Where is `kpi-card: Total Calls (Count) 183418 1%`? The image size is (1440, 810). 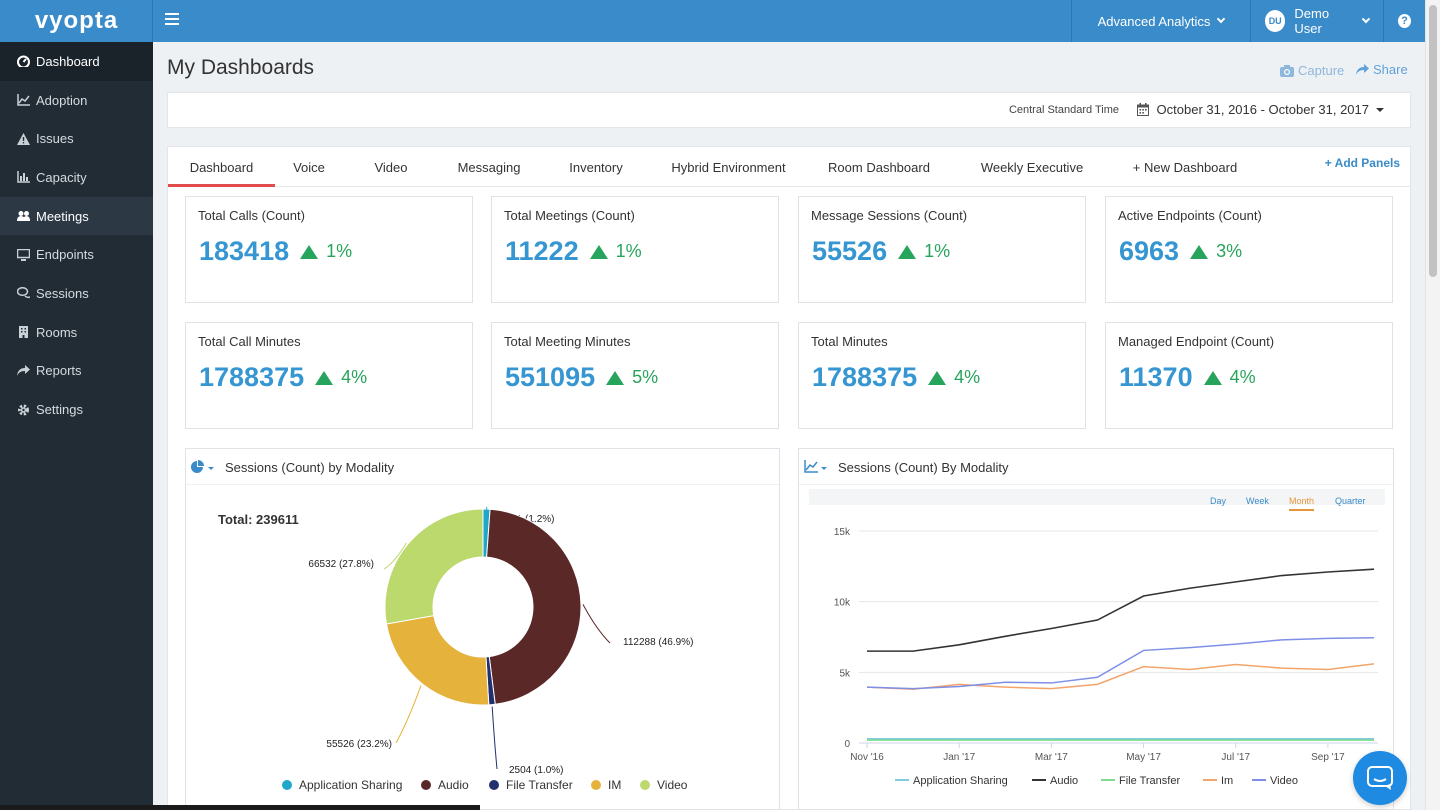 kpi-card: Total Calls (Count) 183418 1% is located at coordinates (329, 249).